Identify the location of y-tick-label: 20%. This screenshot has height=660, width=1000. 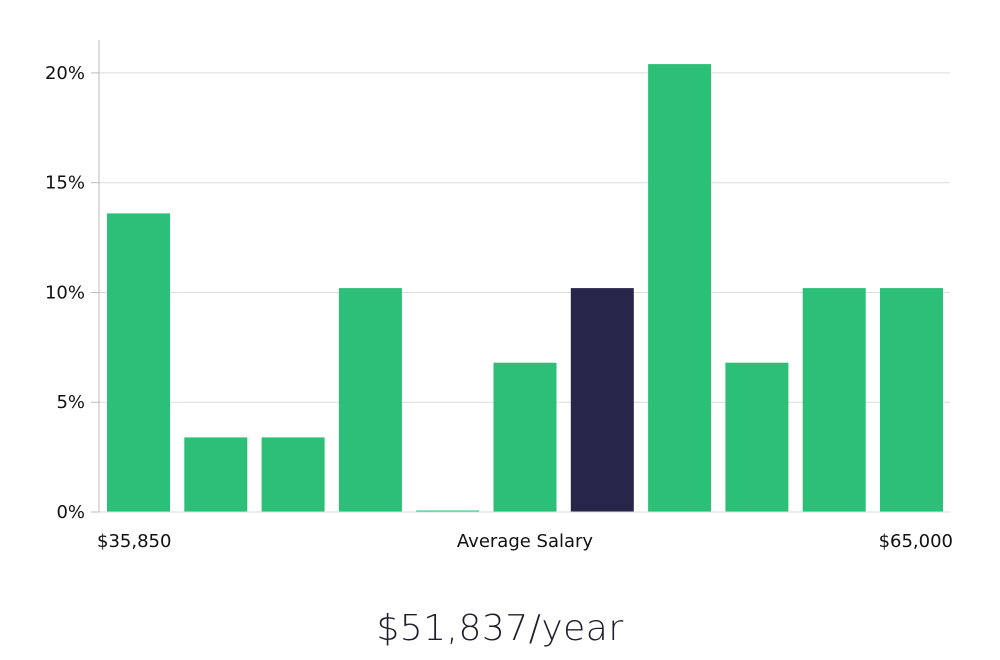
(65, 73).